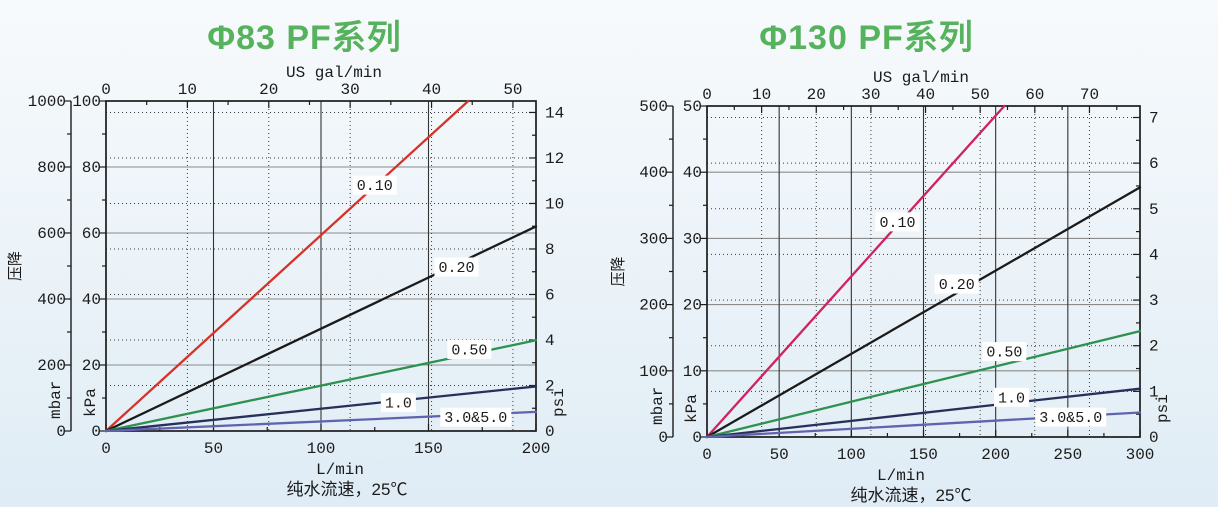 The width and height of the screenshot is (1218, 507). I want to click on bottom-tick-label: 250, so click(1067, 455).